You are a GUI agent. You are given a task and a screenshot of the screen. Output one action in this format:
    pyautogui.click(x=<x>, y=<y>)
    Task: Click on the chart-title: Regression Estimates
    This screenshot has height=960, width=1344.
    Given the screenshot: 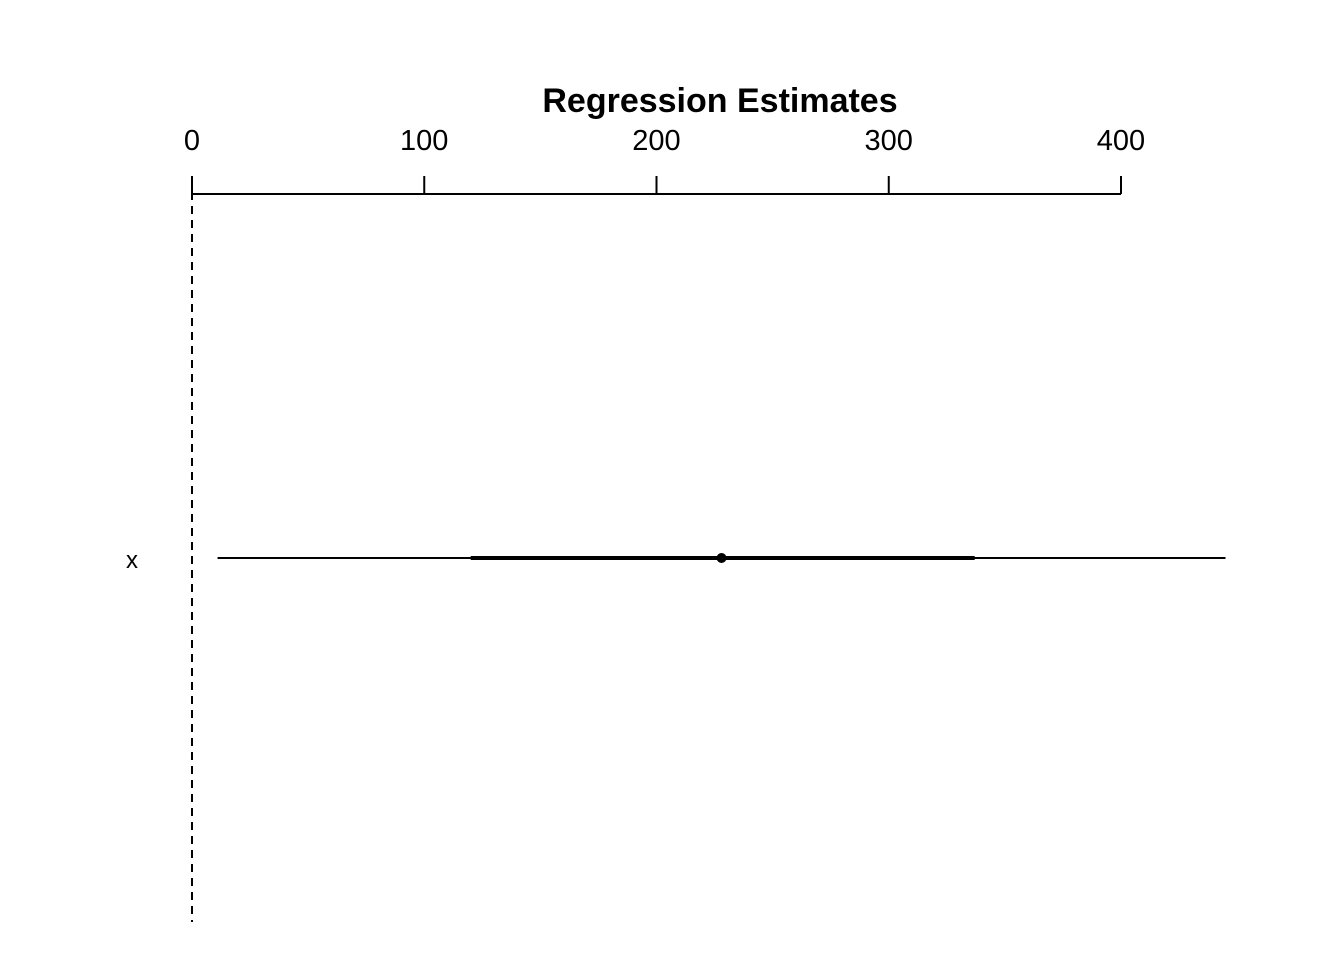 What is the action you would take?
    pyautogui.click(x=719, y=101)
    